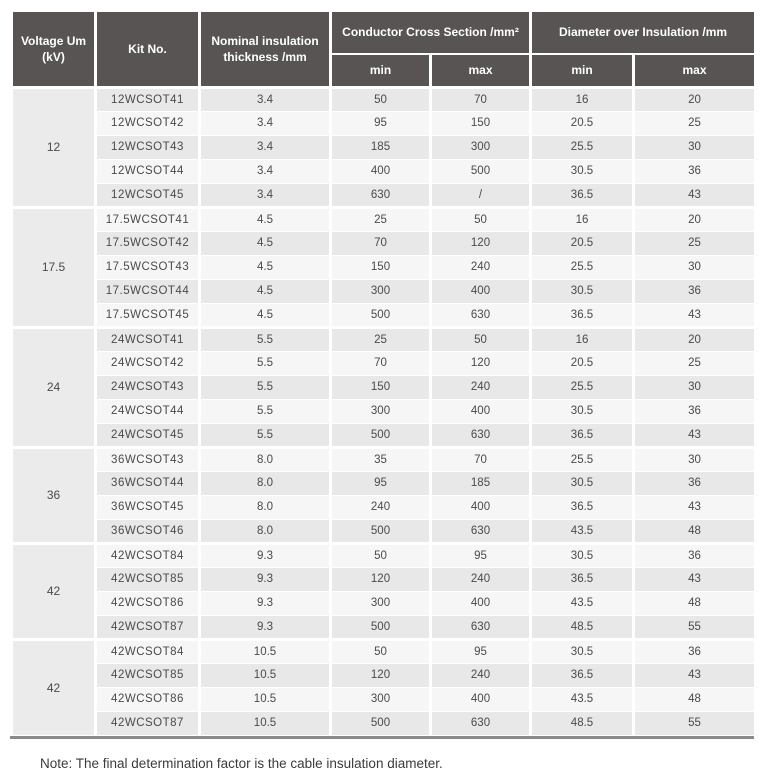  Describe the element at coordinates (480, 579) in the screenshot. I see `ccs-max-cell: 240` at that location.